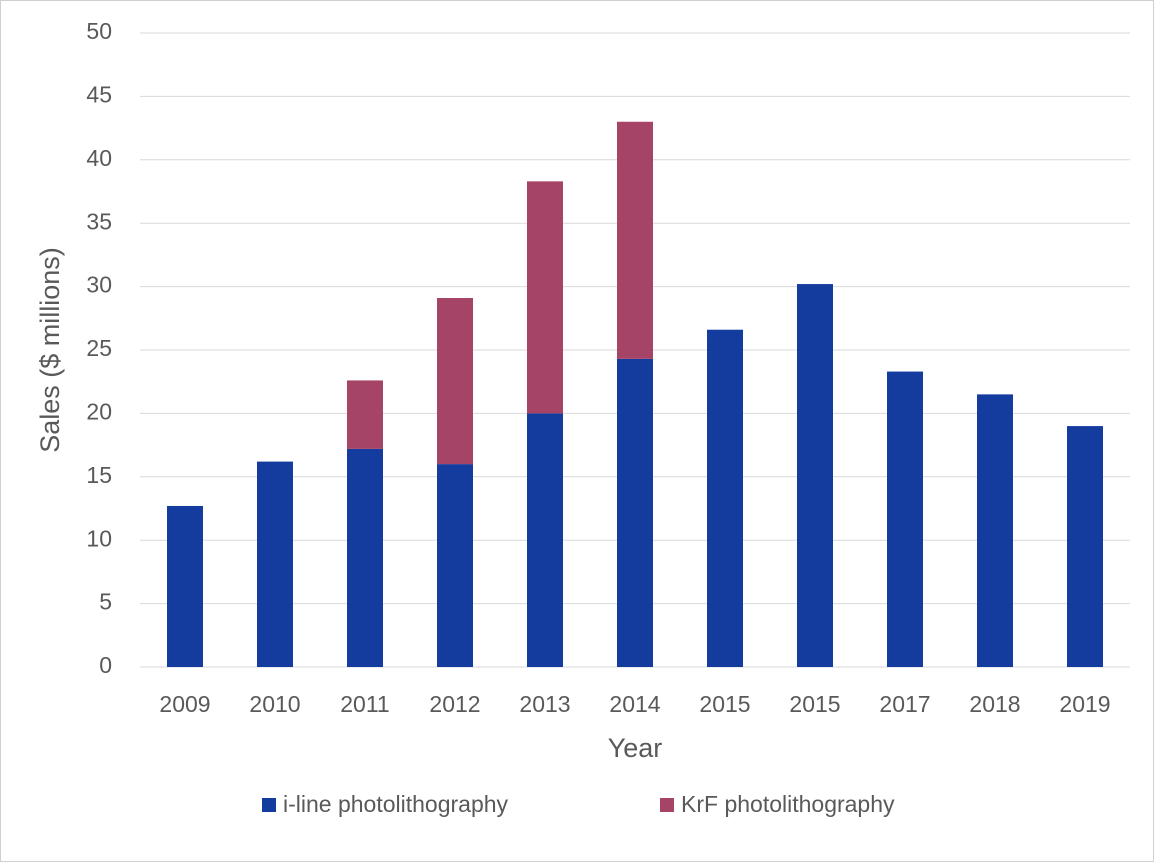 The height and width of the screenshot is (863, 1155). I want to click on x-axis-title: Year, so click(635, 748).